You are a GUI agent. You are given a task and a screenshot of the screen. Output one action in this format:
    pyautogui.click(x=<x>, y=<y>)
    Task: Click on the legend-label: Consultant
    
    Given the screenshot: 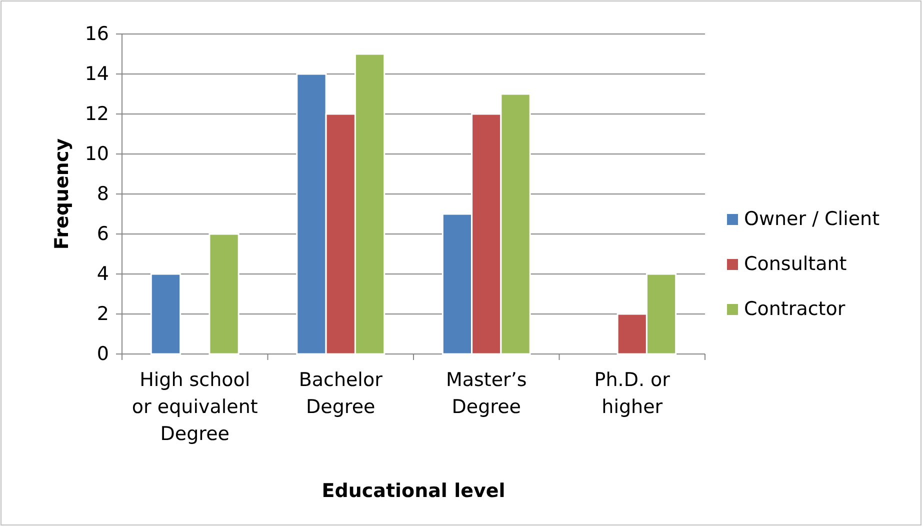 What is the action you would take?
    pyautogui.click(x=795, y=264)
    